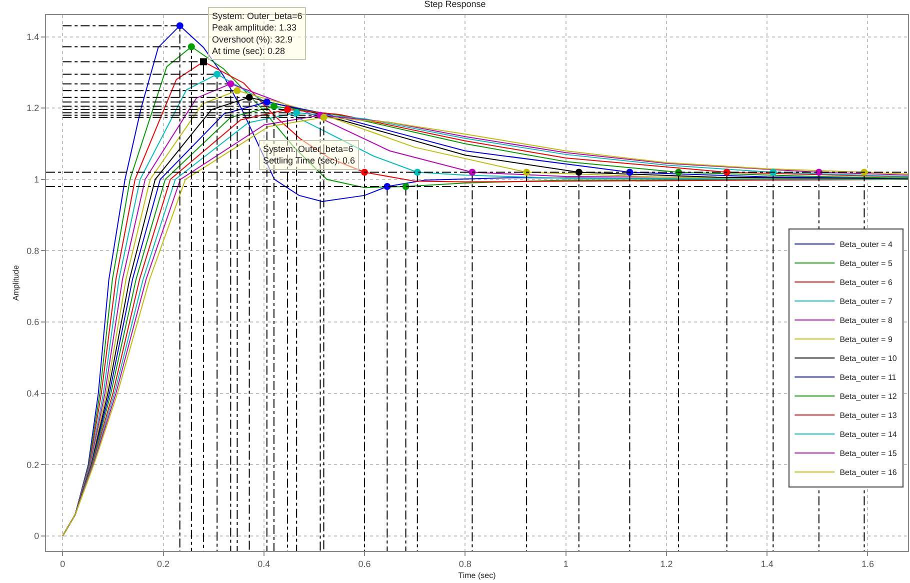 The width and height of the screenshot is (910, 583). I want to click on y-tick-label: 0.8, so click(33, 251).